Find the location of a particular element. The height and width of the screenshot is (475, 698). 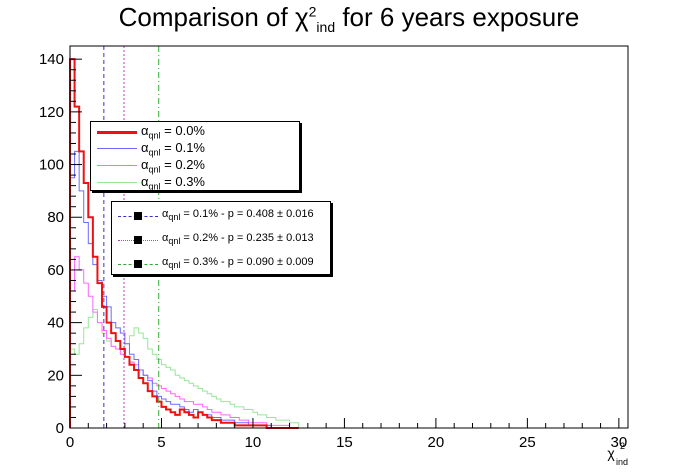

y-tick-label: 120 is located at coordinates (51, 112).